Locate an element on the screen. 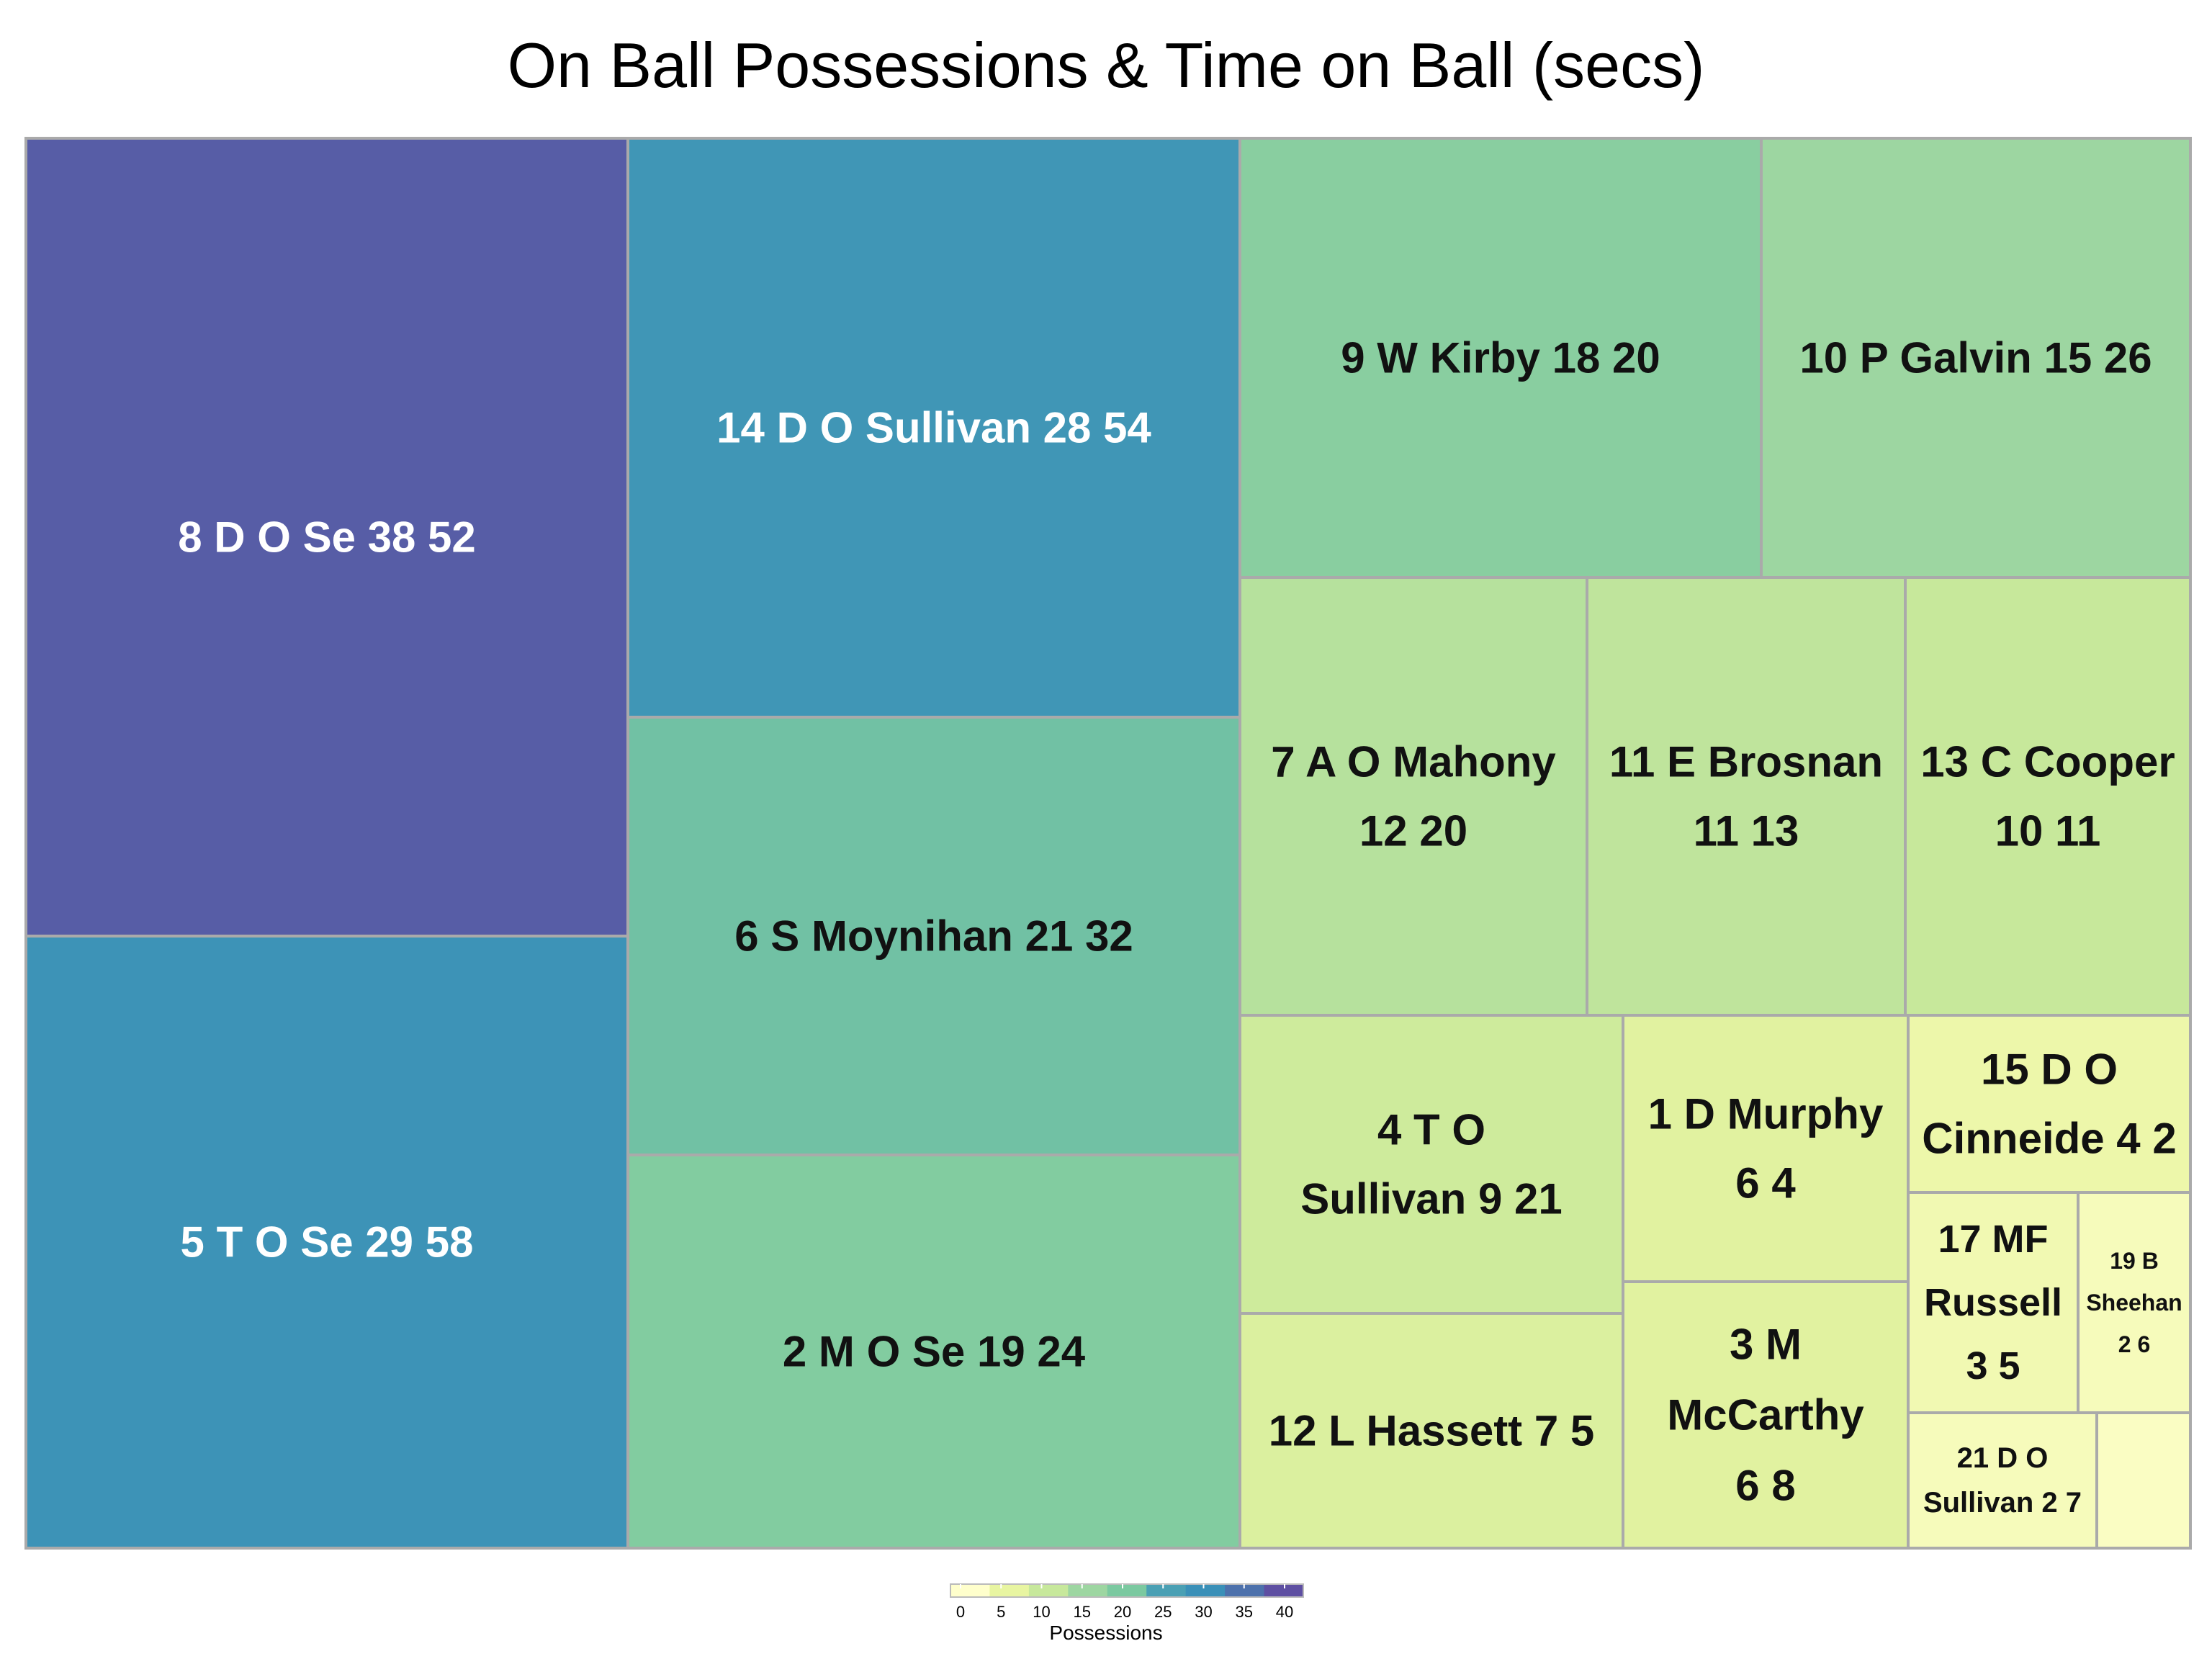  treemap-tile-label: 3 5 is located at coordinates (1993, 1366).